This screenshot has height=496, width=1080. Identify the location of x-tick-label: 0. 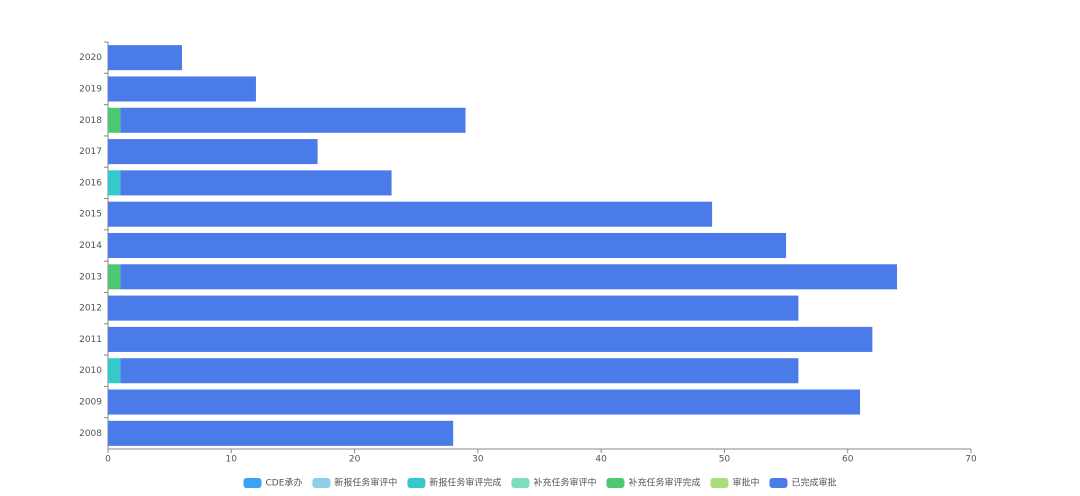
(108, 460).